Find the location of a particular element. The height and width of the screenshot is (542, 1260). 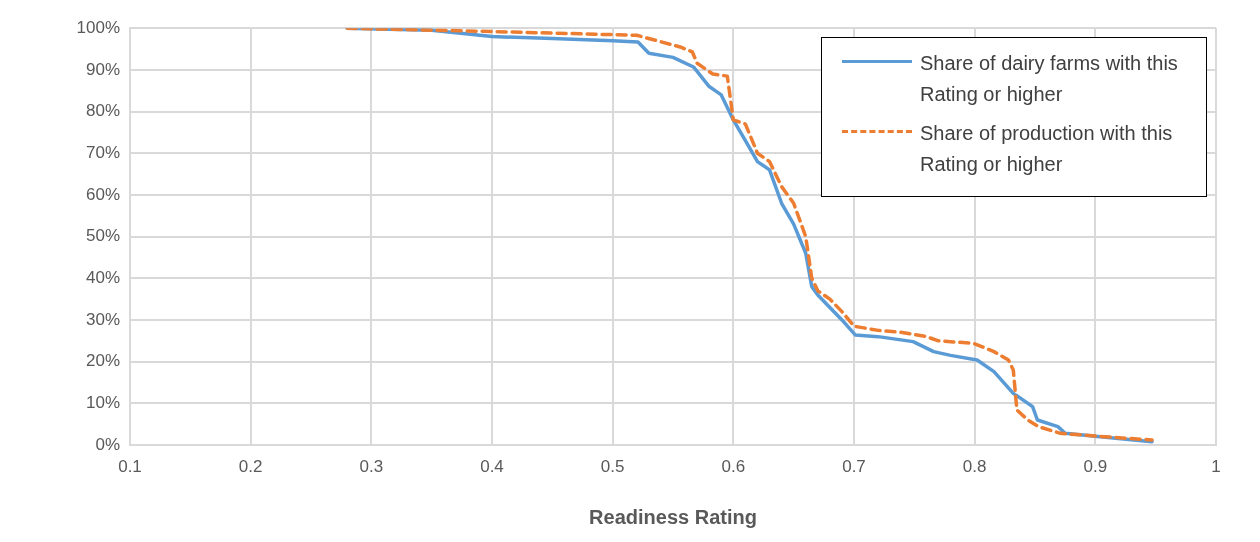

legend-label: Share of dairy farms with this Rating or higher is located at coordinates (1049, 79).